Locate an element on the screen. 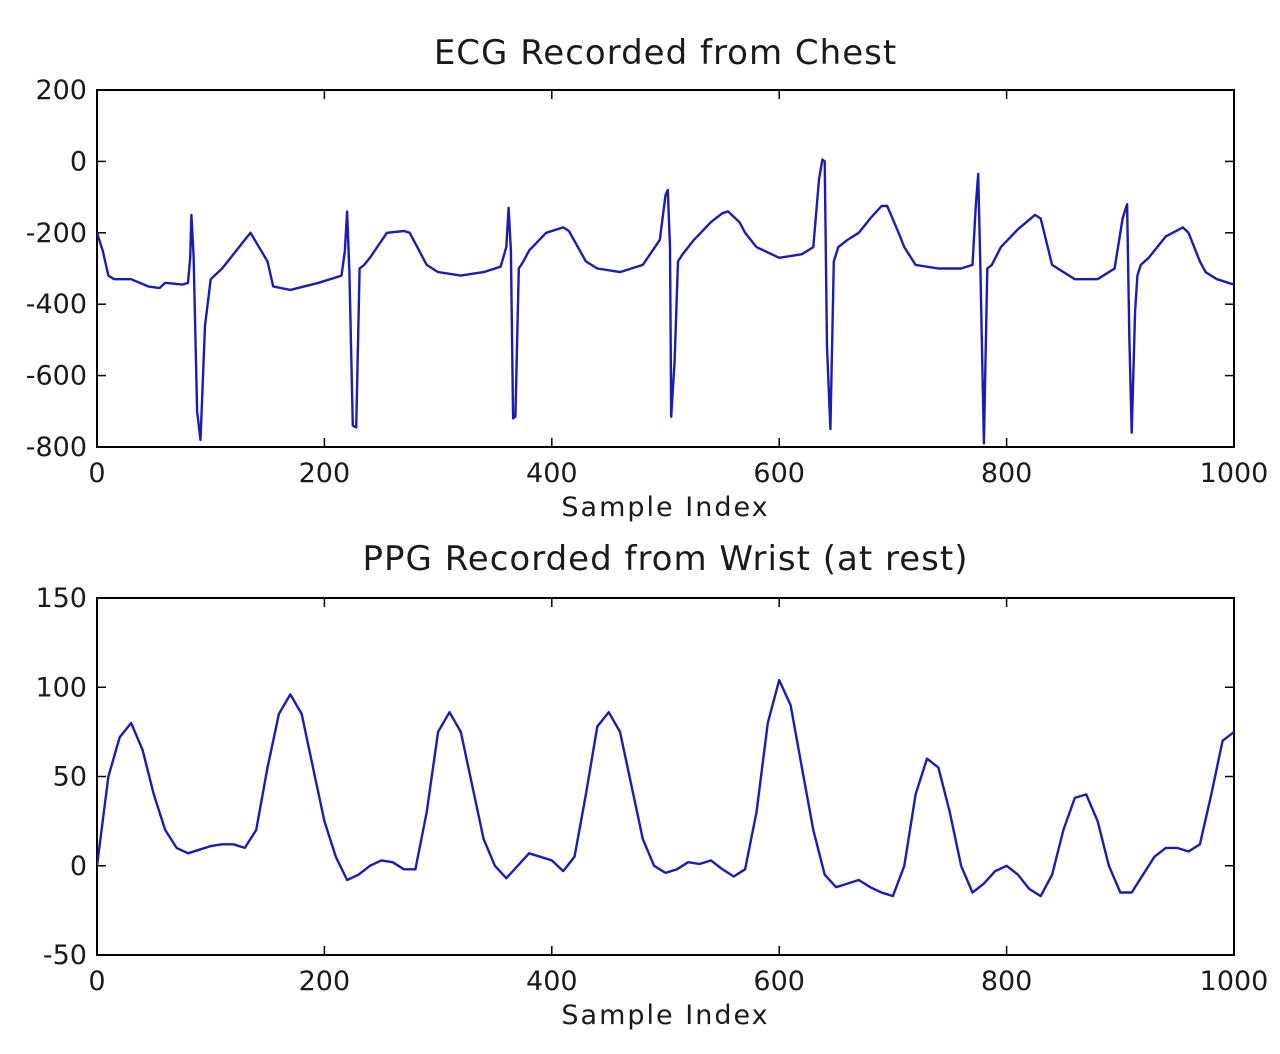  y-tick-label: -400 is located at coordinates (56, 304).